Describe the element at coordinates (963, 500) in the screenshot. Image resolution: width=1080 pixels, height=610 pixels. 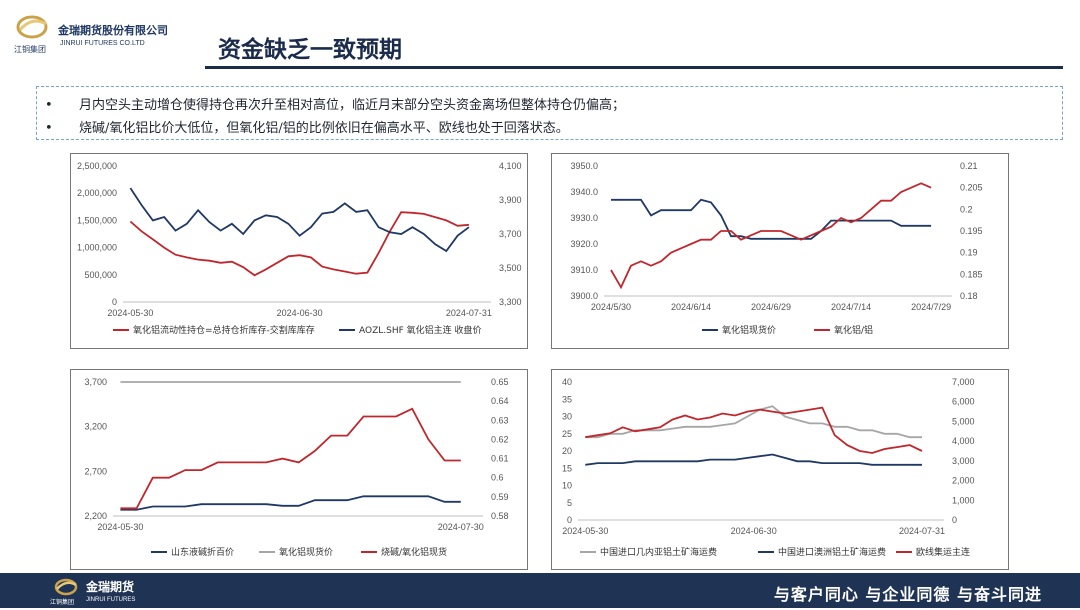
I see `y-tick-label-right: 1,000` at that location.